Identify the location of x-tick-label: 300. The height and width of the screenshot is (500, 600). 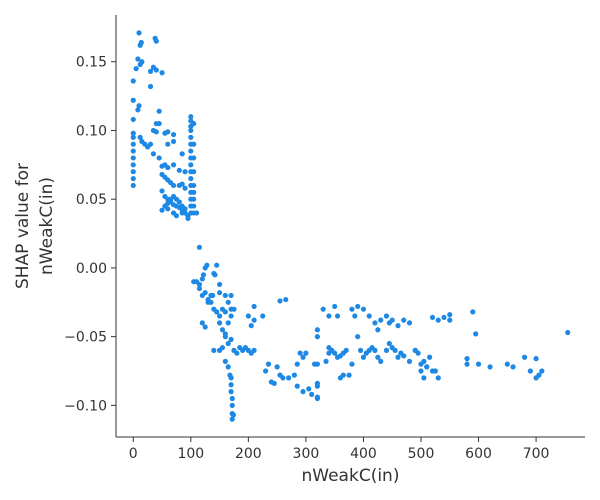
(306, 454).